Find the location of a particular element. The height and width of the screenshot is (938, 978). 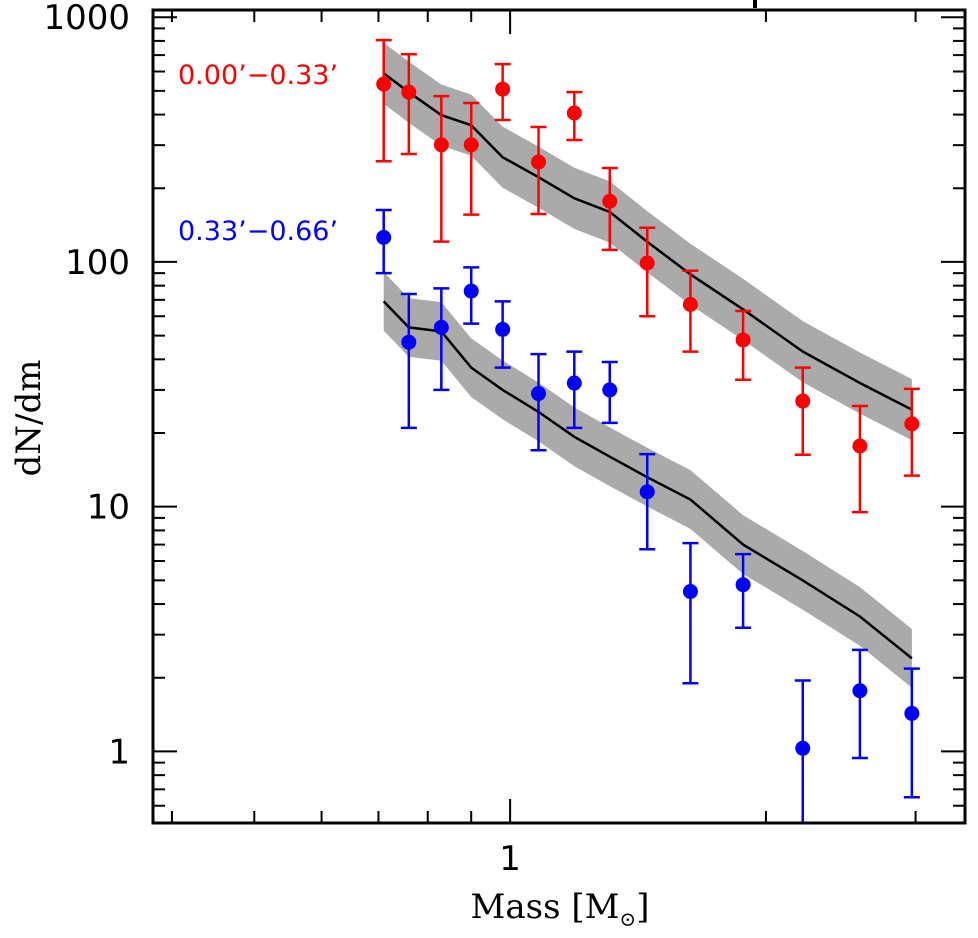

legend-label-outer: 0.33’−0.66’ is located at coordinates (258, 231).